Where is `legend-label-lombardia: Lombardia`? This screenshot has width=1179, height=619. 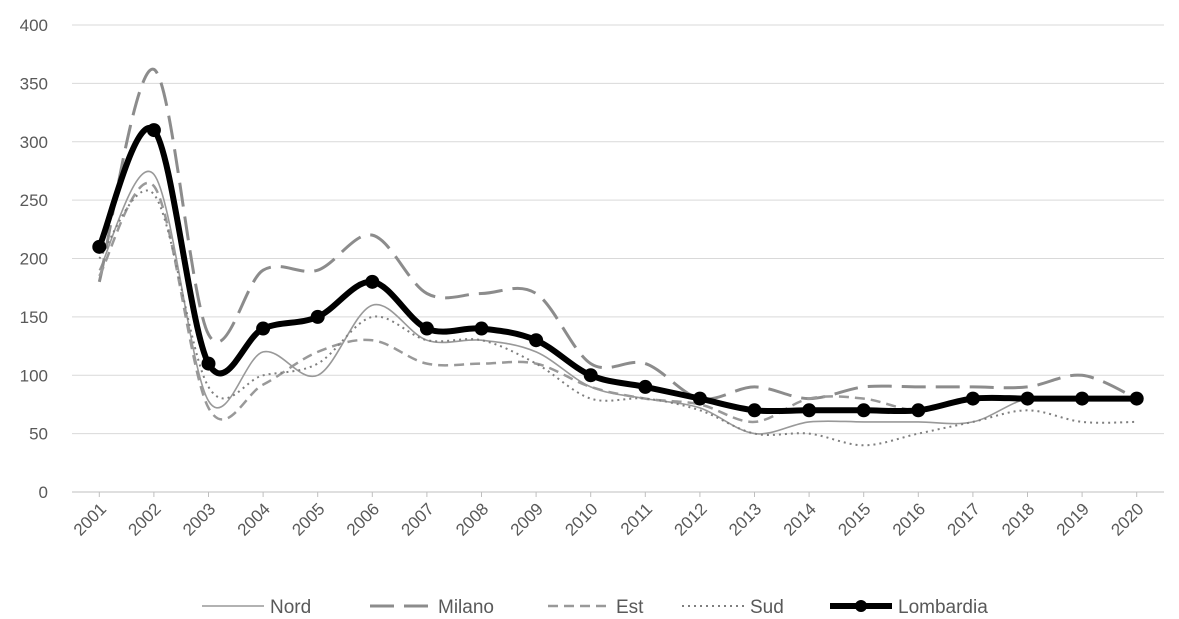 legend-label-lombardia: Lombardia is located at coordinates (943, 607).